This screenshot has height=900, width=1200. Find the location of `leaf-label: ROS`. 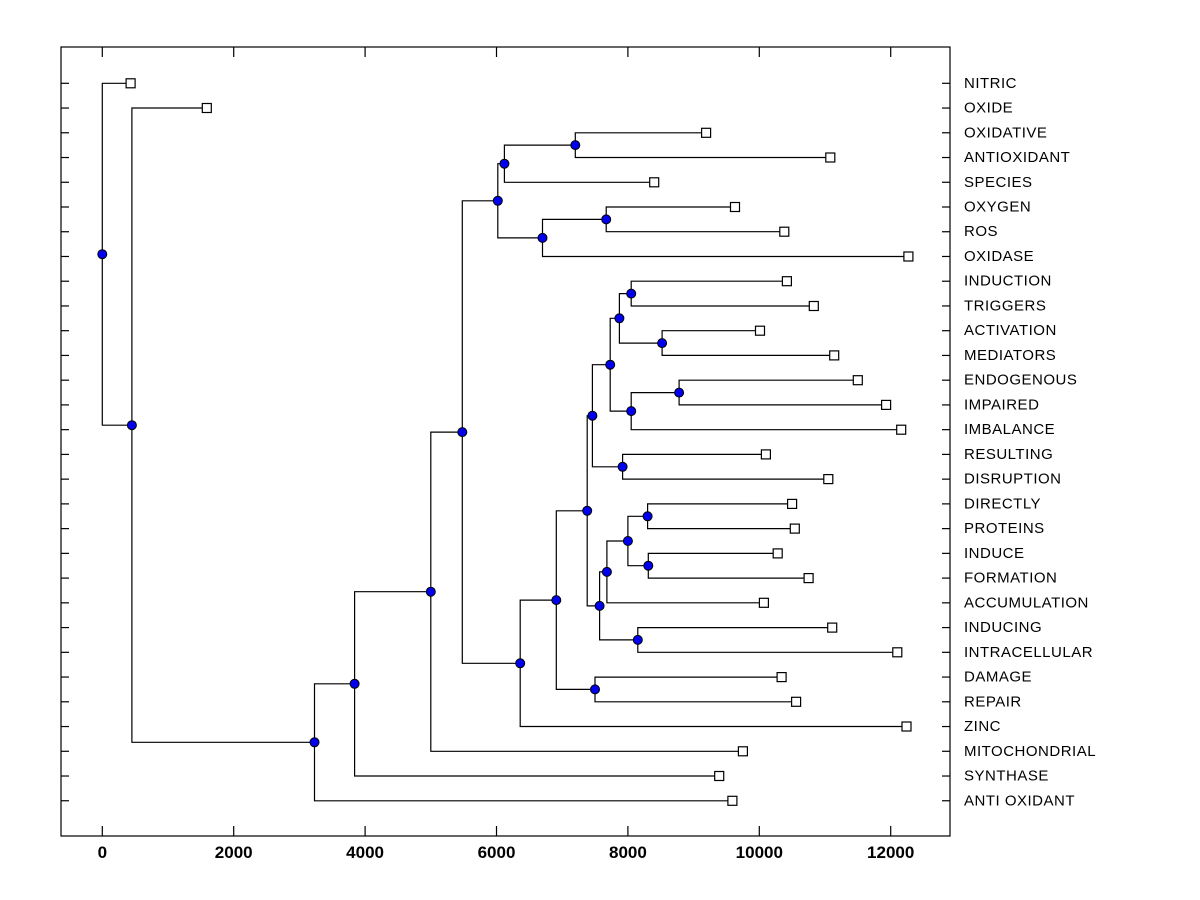

leaf-label: ROS is located at coordinates (981, 231).